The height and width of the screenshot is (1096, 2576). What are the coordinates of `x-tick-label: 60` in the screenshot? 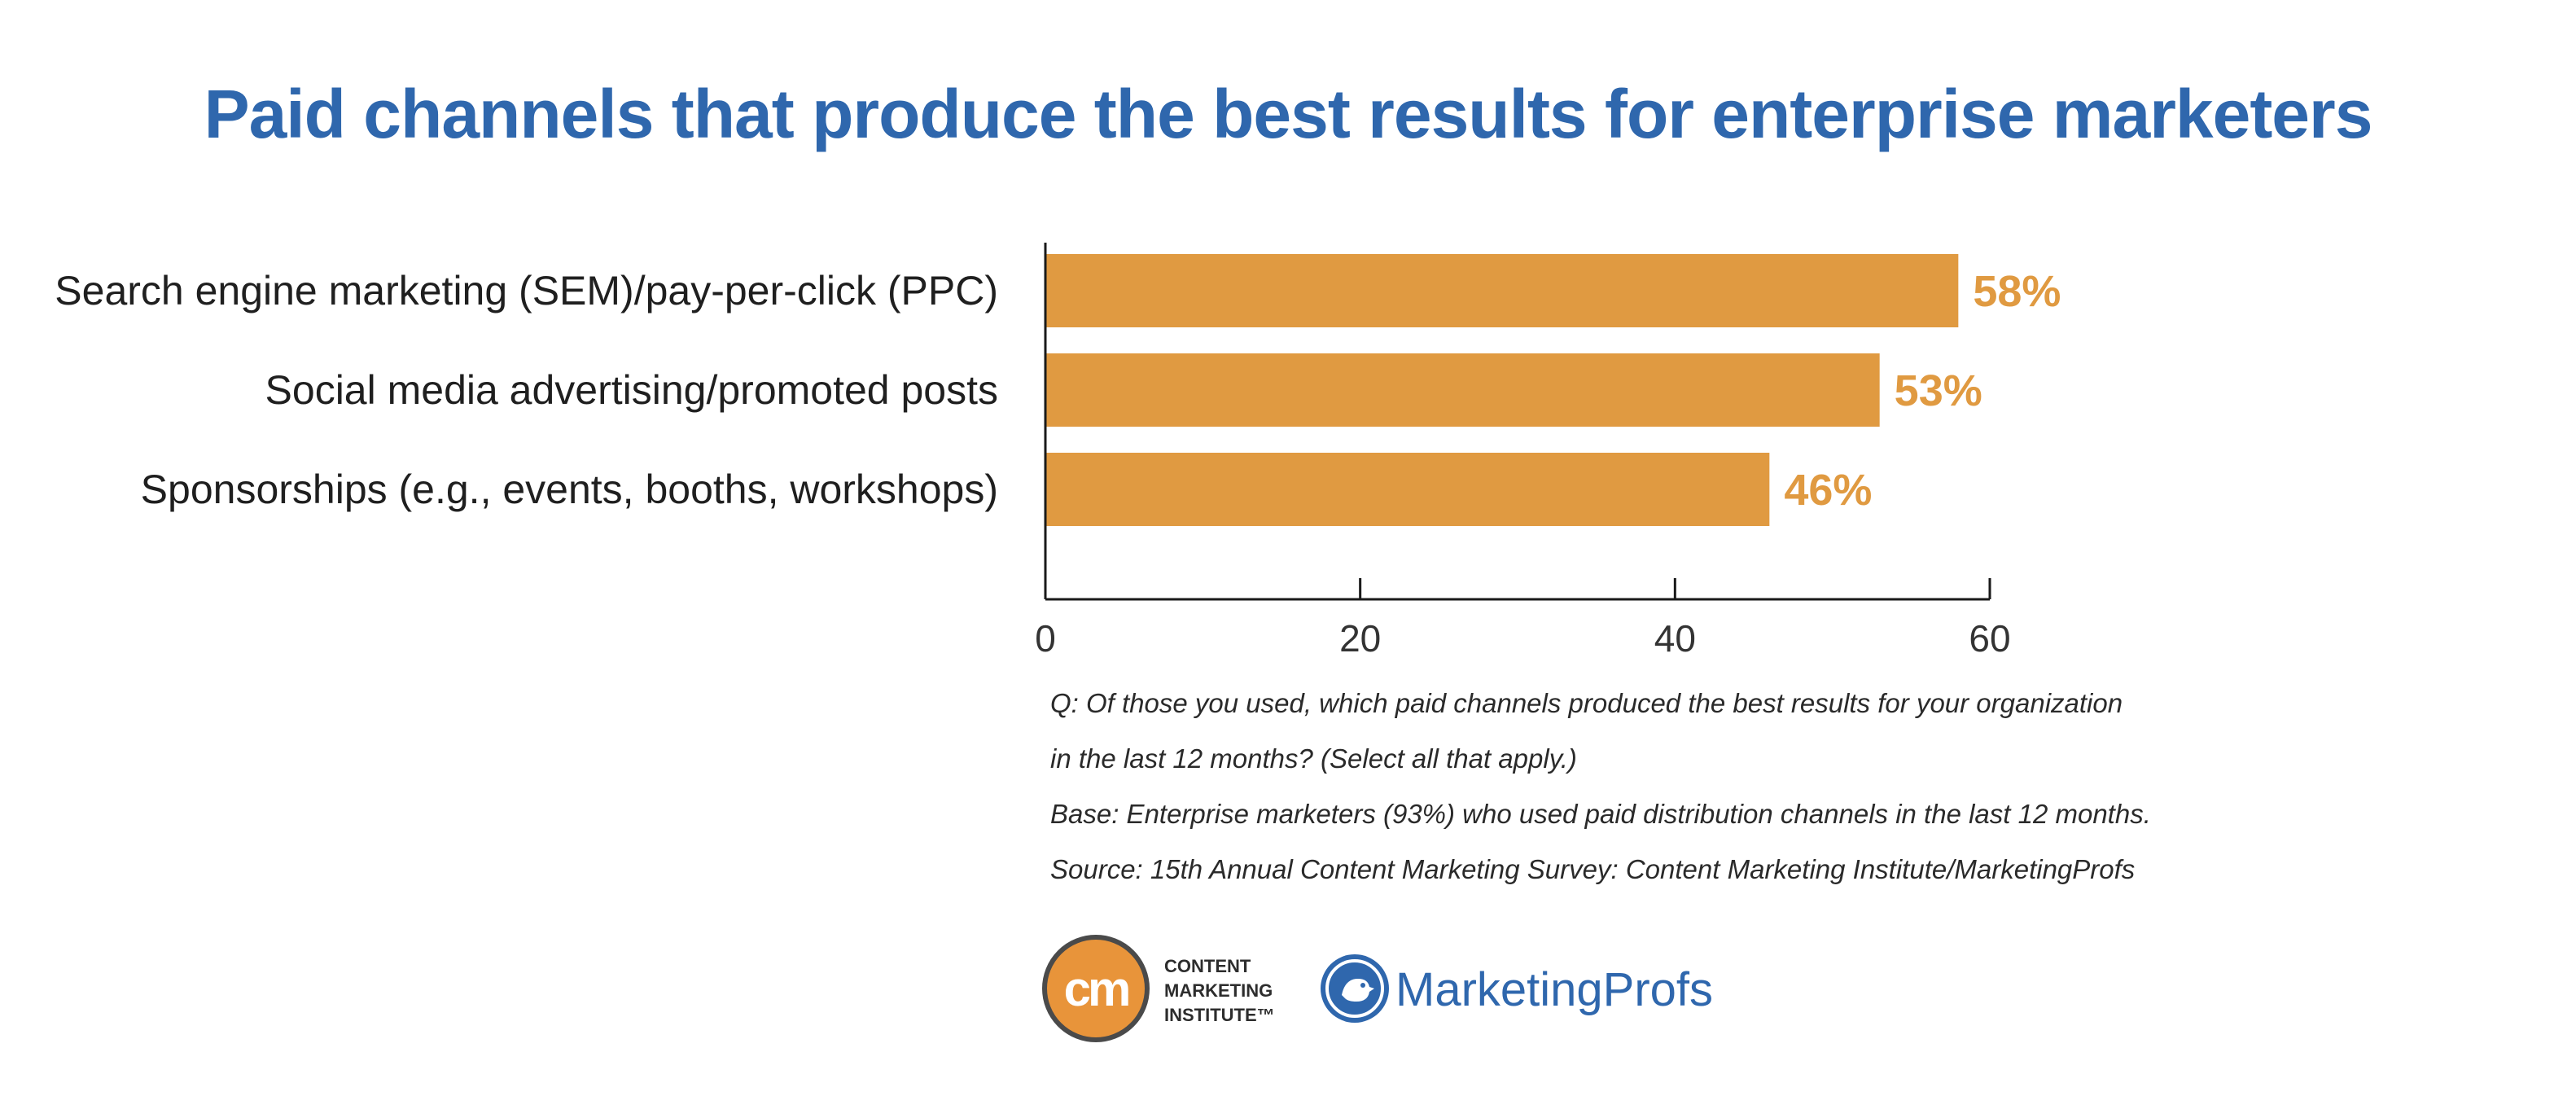 It's located at (1989, 638).